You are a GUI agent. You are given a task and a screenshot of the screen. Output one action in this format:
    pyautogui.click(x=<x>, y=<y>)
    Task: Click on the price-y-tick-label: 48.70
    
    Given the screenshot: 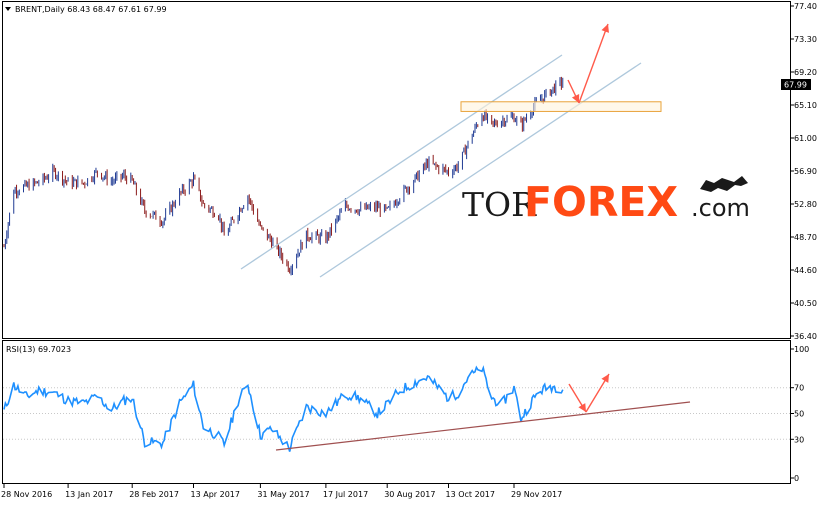 What is the action you would take?
    pyautogui.click(x=805, y=237)
    